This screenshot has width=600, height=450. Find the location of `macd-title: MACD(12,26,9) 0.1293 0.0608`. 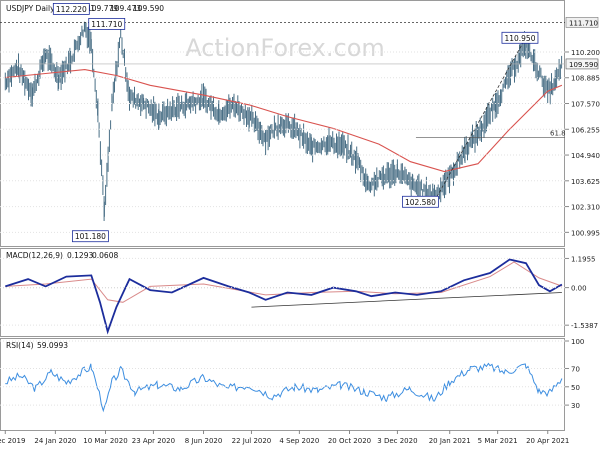

macd-title: MACD(12,26,9) 0.1293 0.0608 is located at coordinates (62, 255).